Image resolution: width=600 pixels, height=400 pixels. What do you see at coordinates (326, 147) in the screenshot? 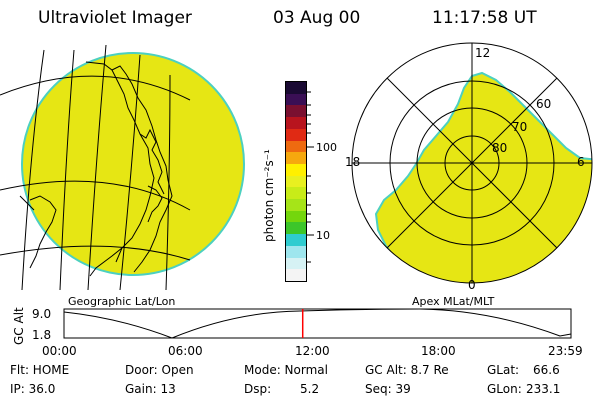
I see `colorbar-tick-100: 100` at bounding box center [326, 147].